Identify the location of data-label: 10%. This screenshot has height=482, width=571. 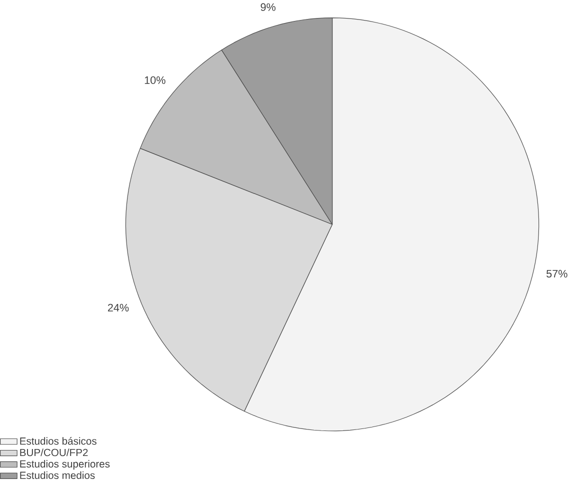
(155, 80).